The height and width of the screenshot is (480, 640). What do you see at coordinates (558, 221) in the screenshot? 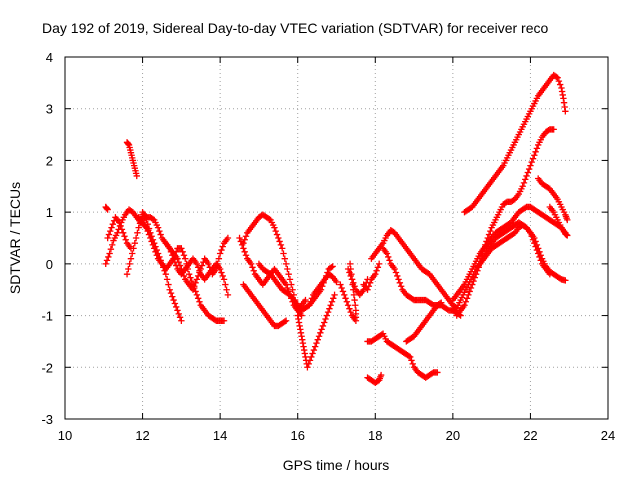
I see `series-s27` at bounding box center [558, 221].